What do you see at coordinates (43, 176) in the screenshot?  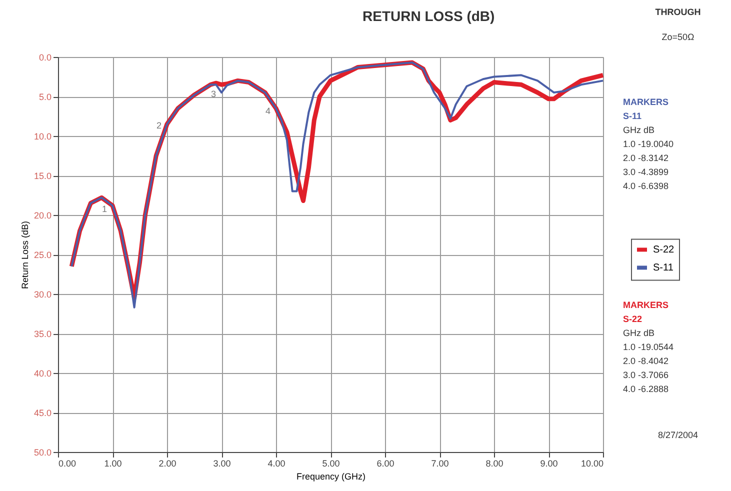 I see `y-tick-label: 15.0` at bounding box center [43, 176].